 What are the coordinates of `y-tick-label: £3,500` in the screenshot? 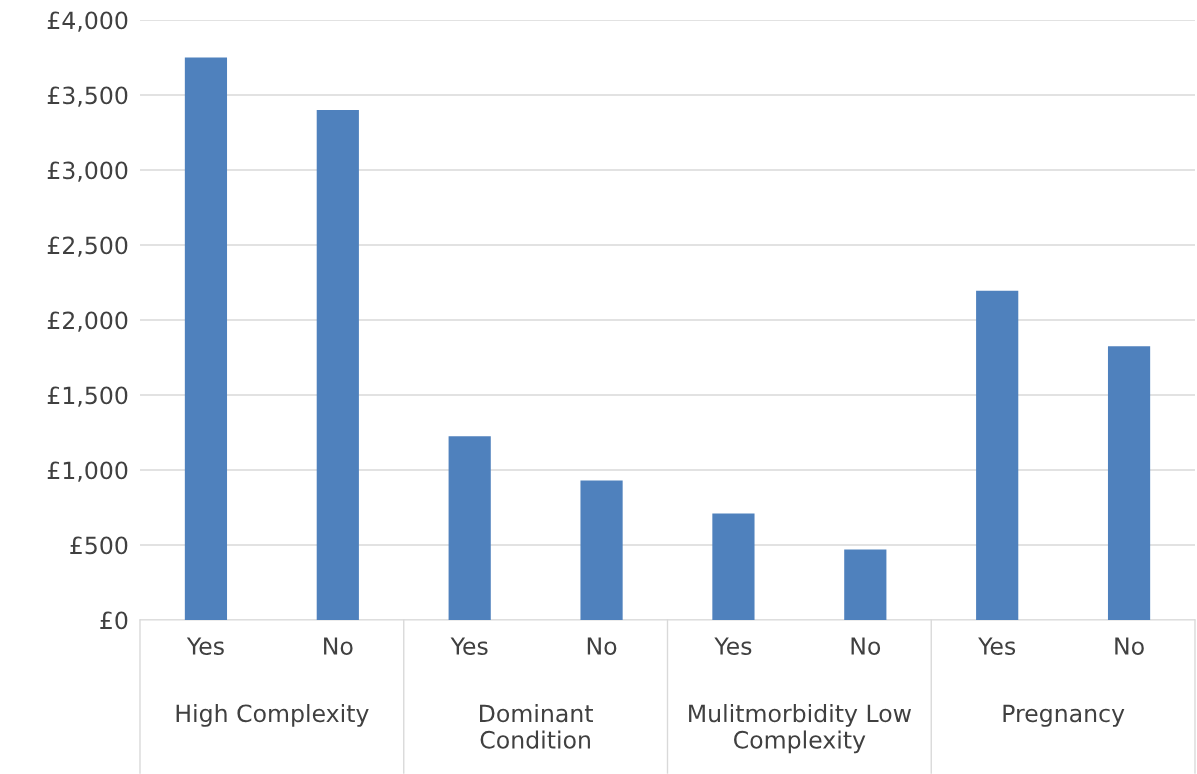 It's located at (87, 96).